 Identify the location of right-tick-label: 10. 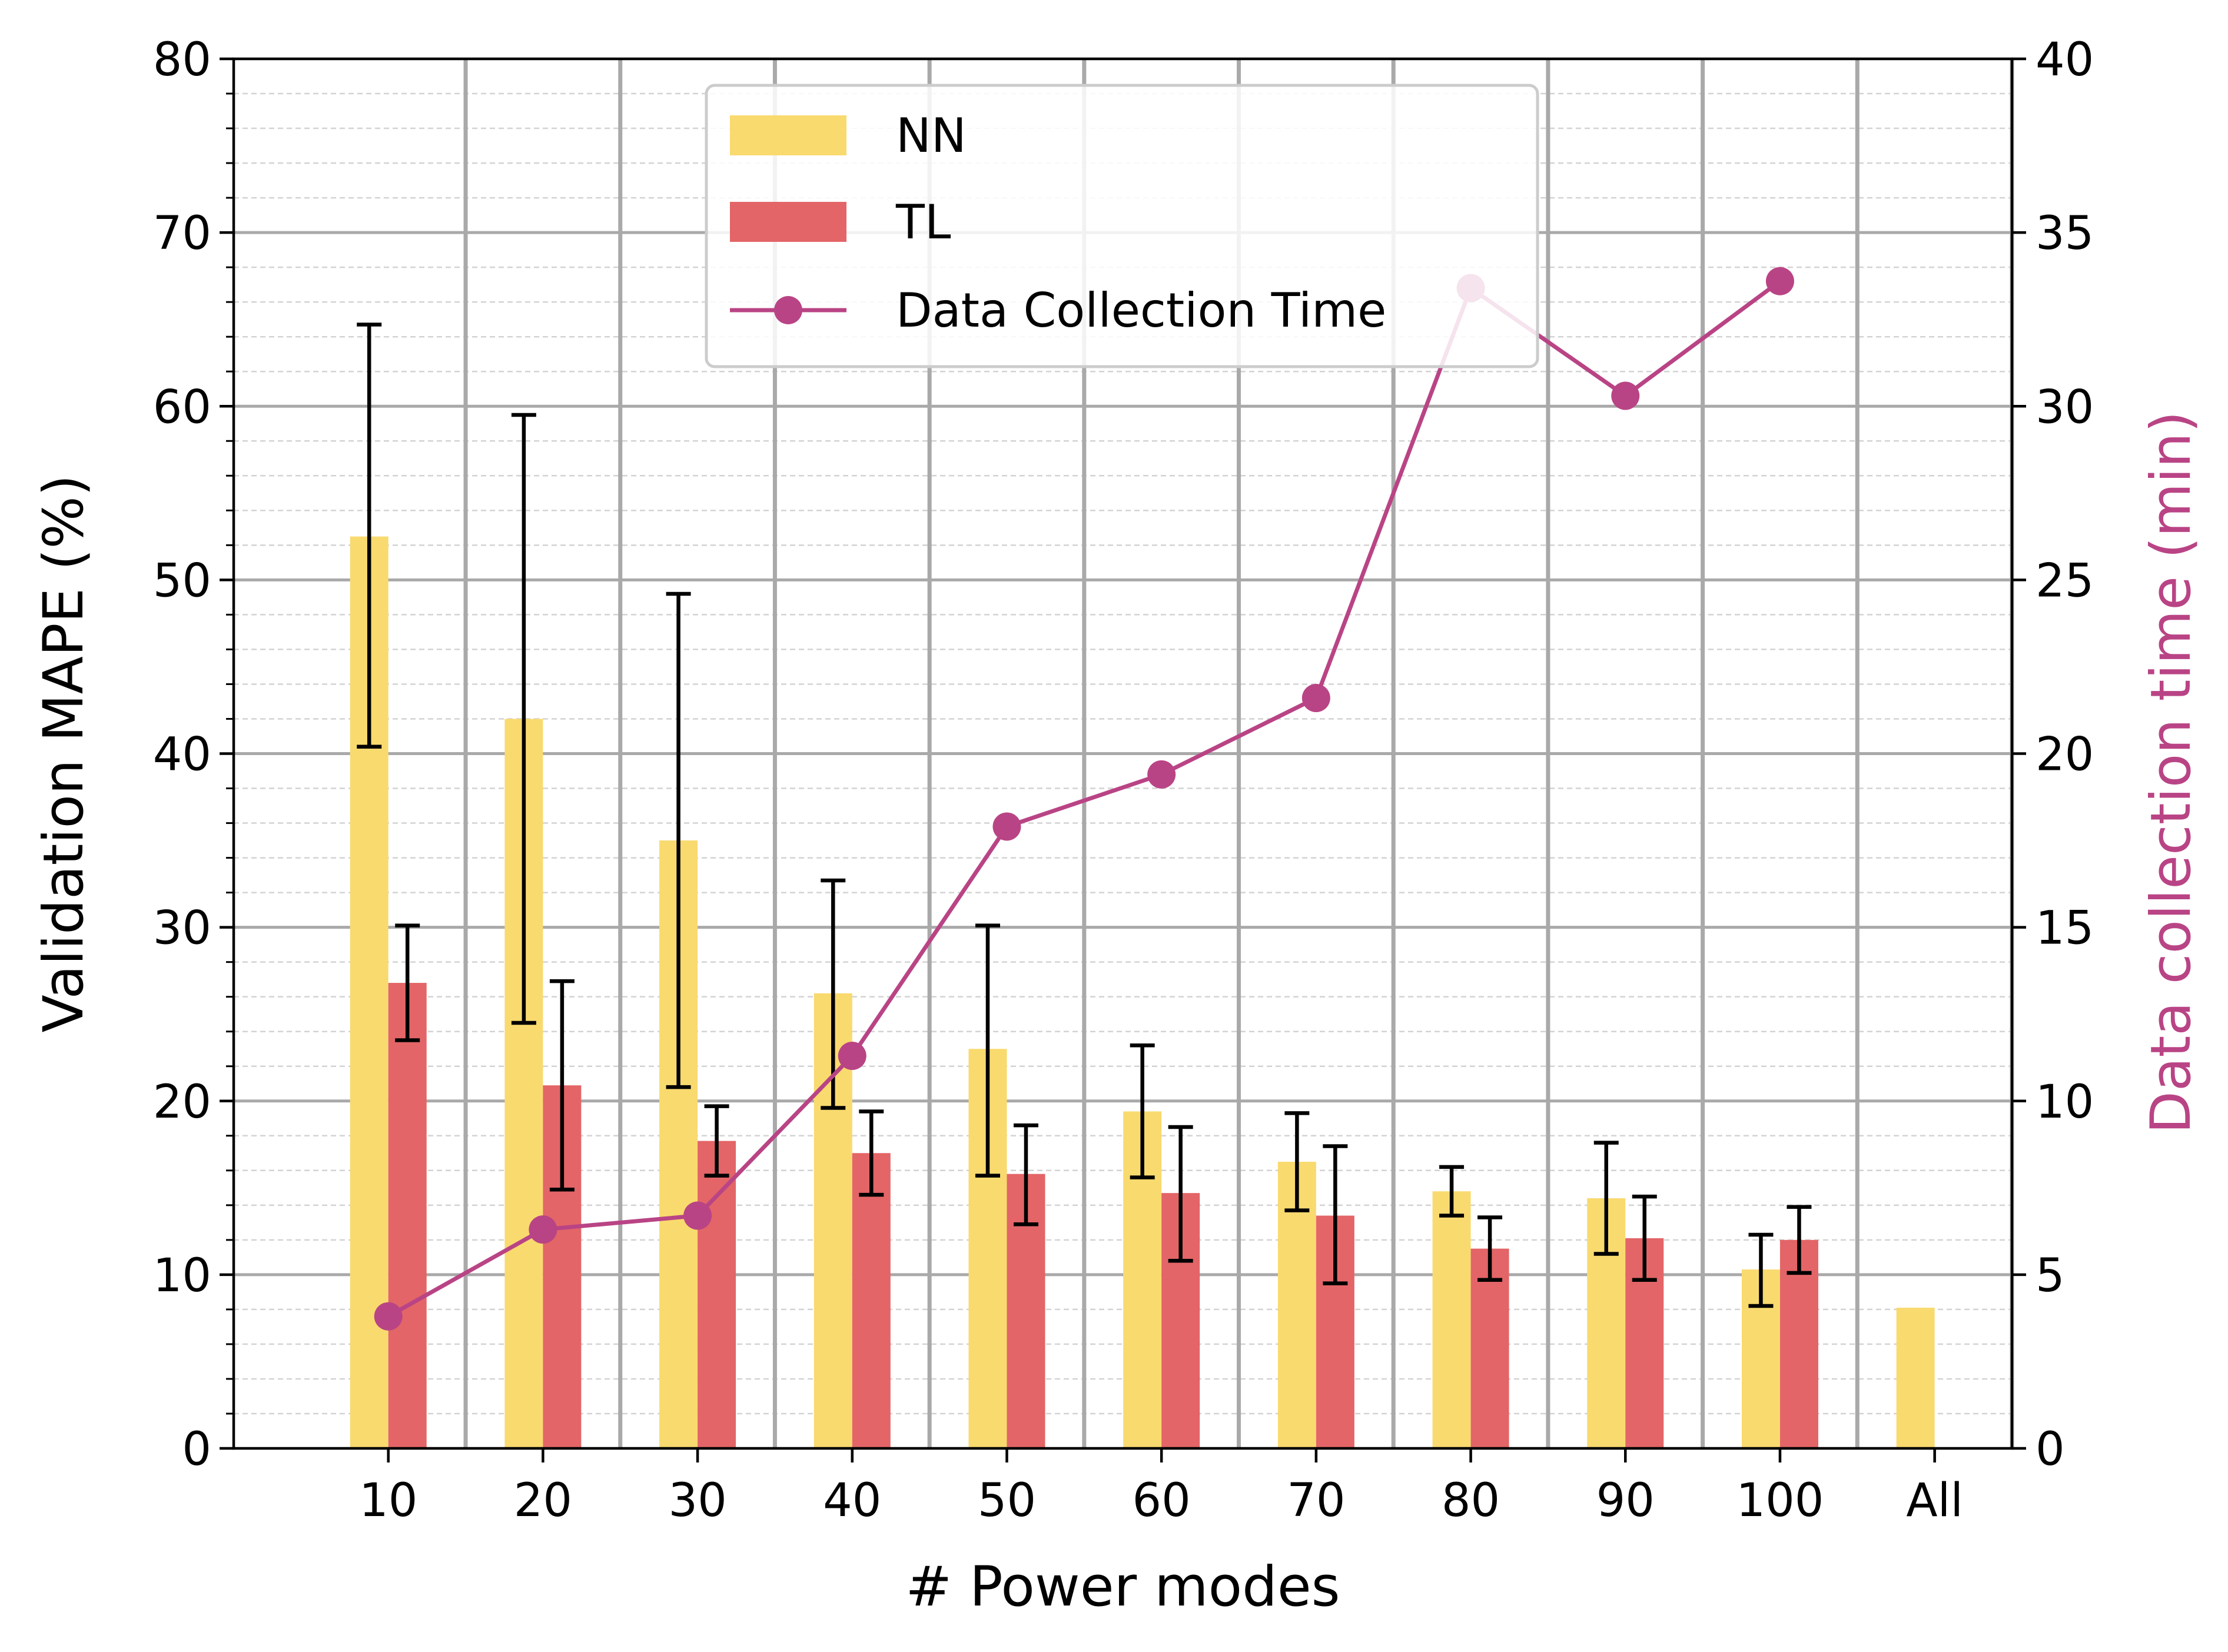
(2065, 1102).